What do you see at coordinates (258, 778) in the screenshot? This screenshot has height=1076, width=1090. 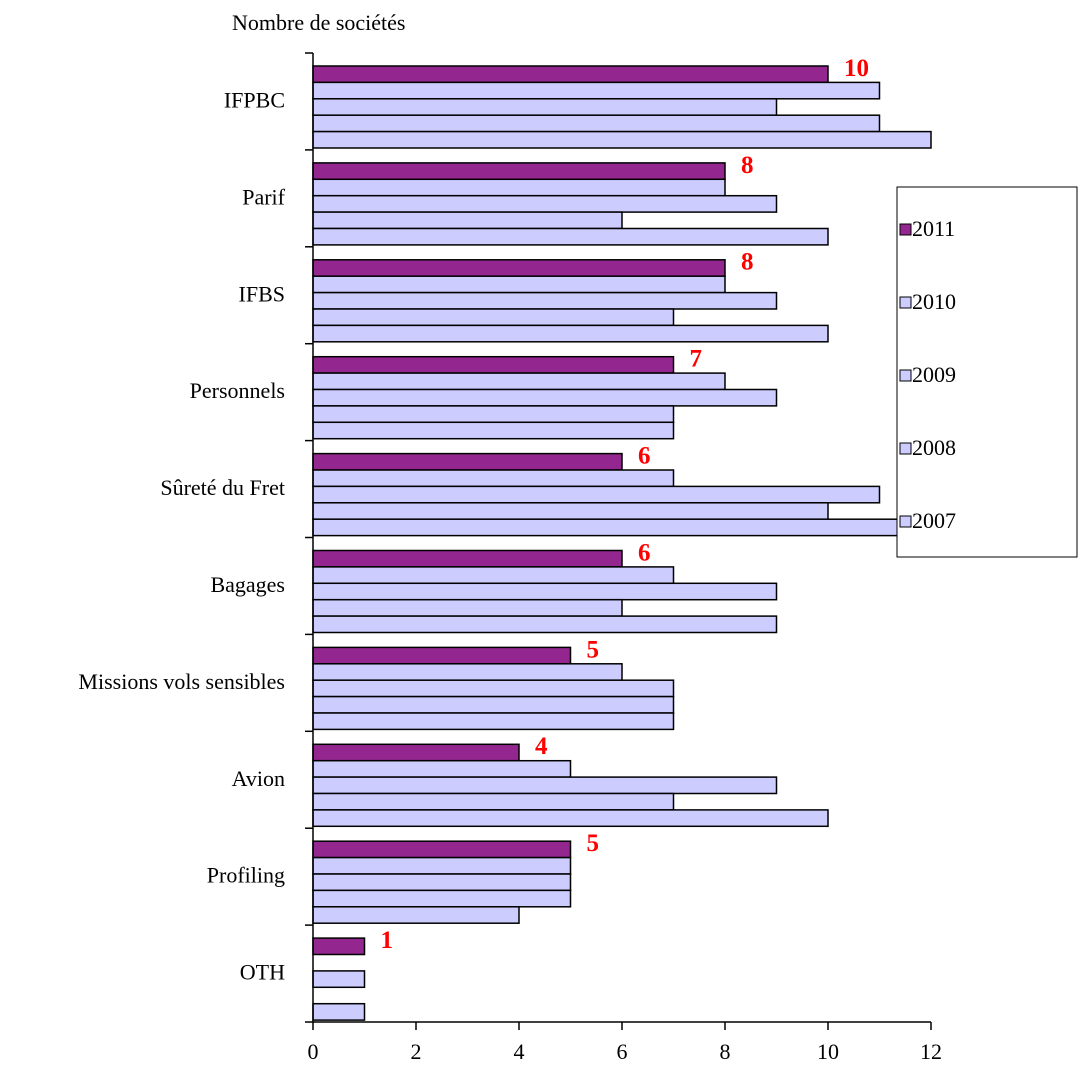 I see `y-tick-label: Avion` at bounding box center [258, 778].